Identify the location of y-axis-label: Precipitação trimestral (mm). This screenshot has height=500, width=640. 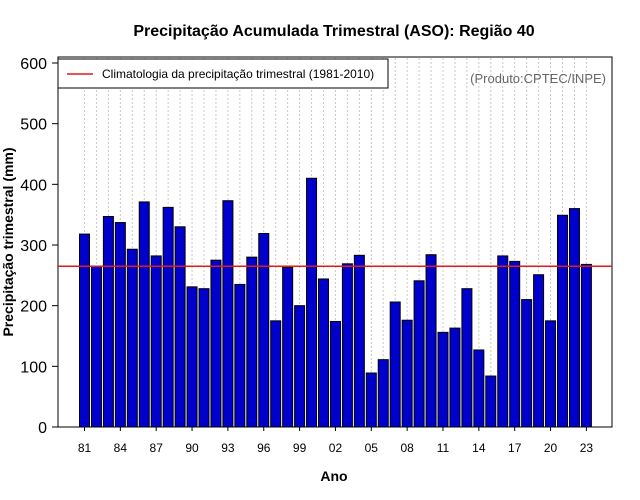
(8, 241).